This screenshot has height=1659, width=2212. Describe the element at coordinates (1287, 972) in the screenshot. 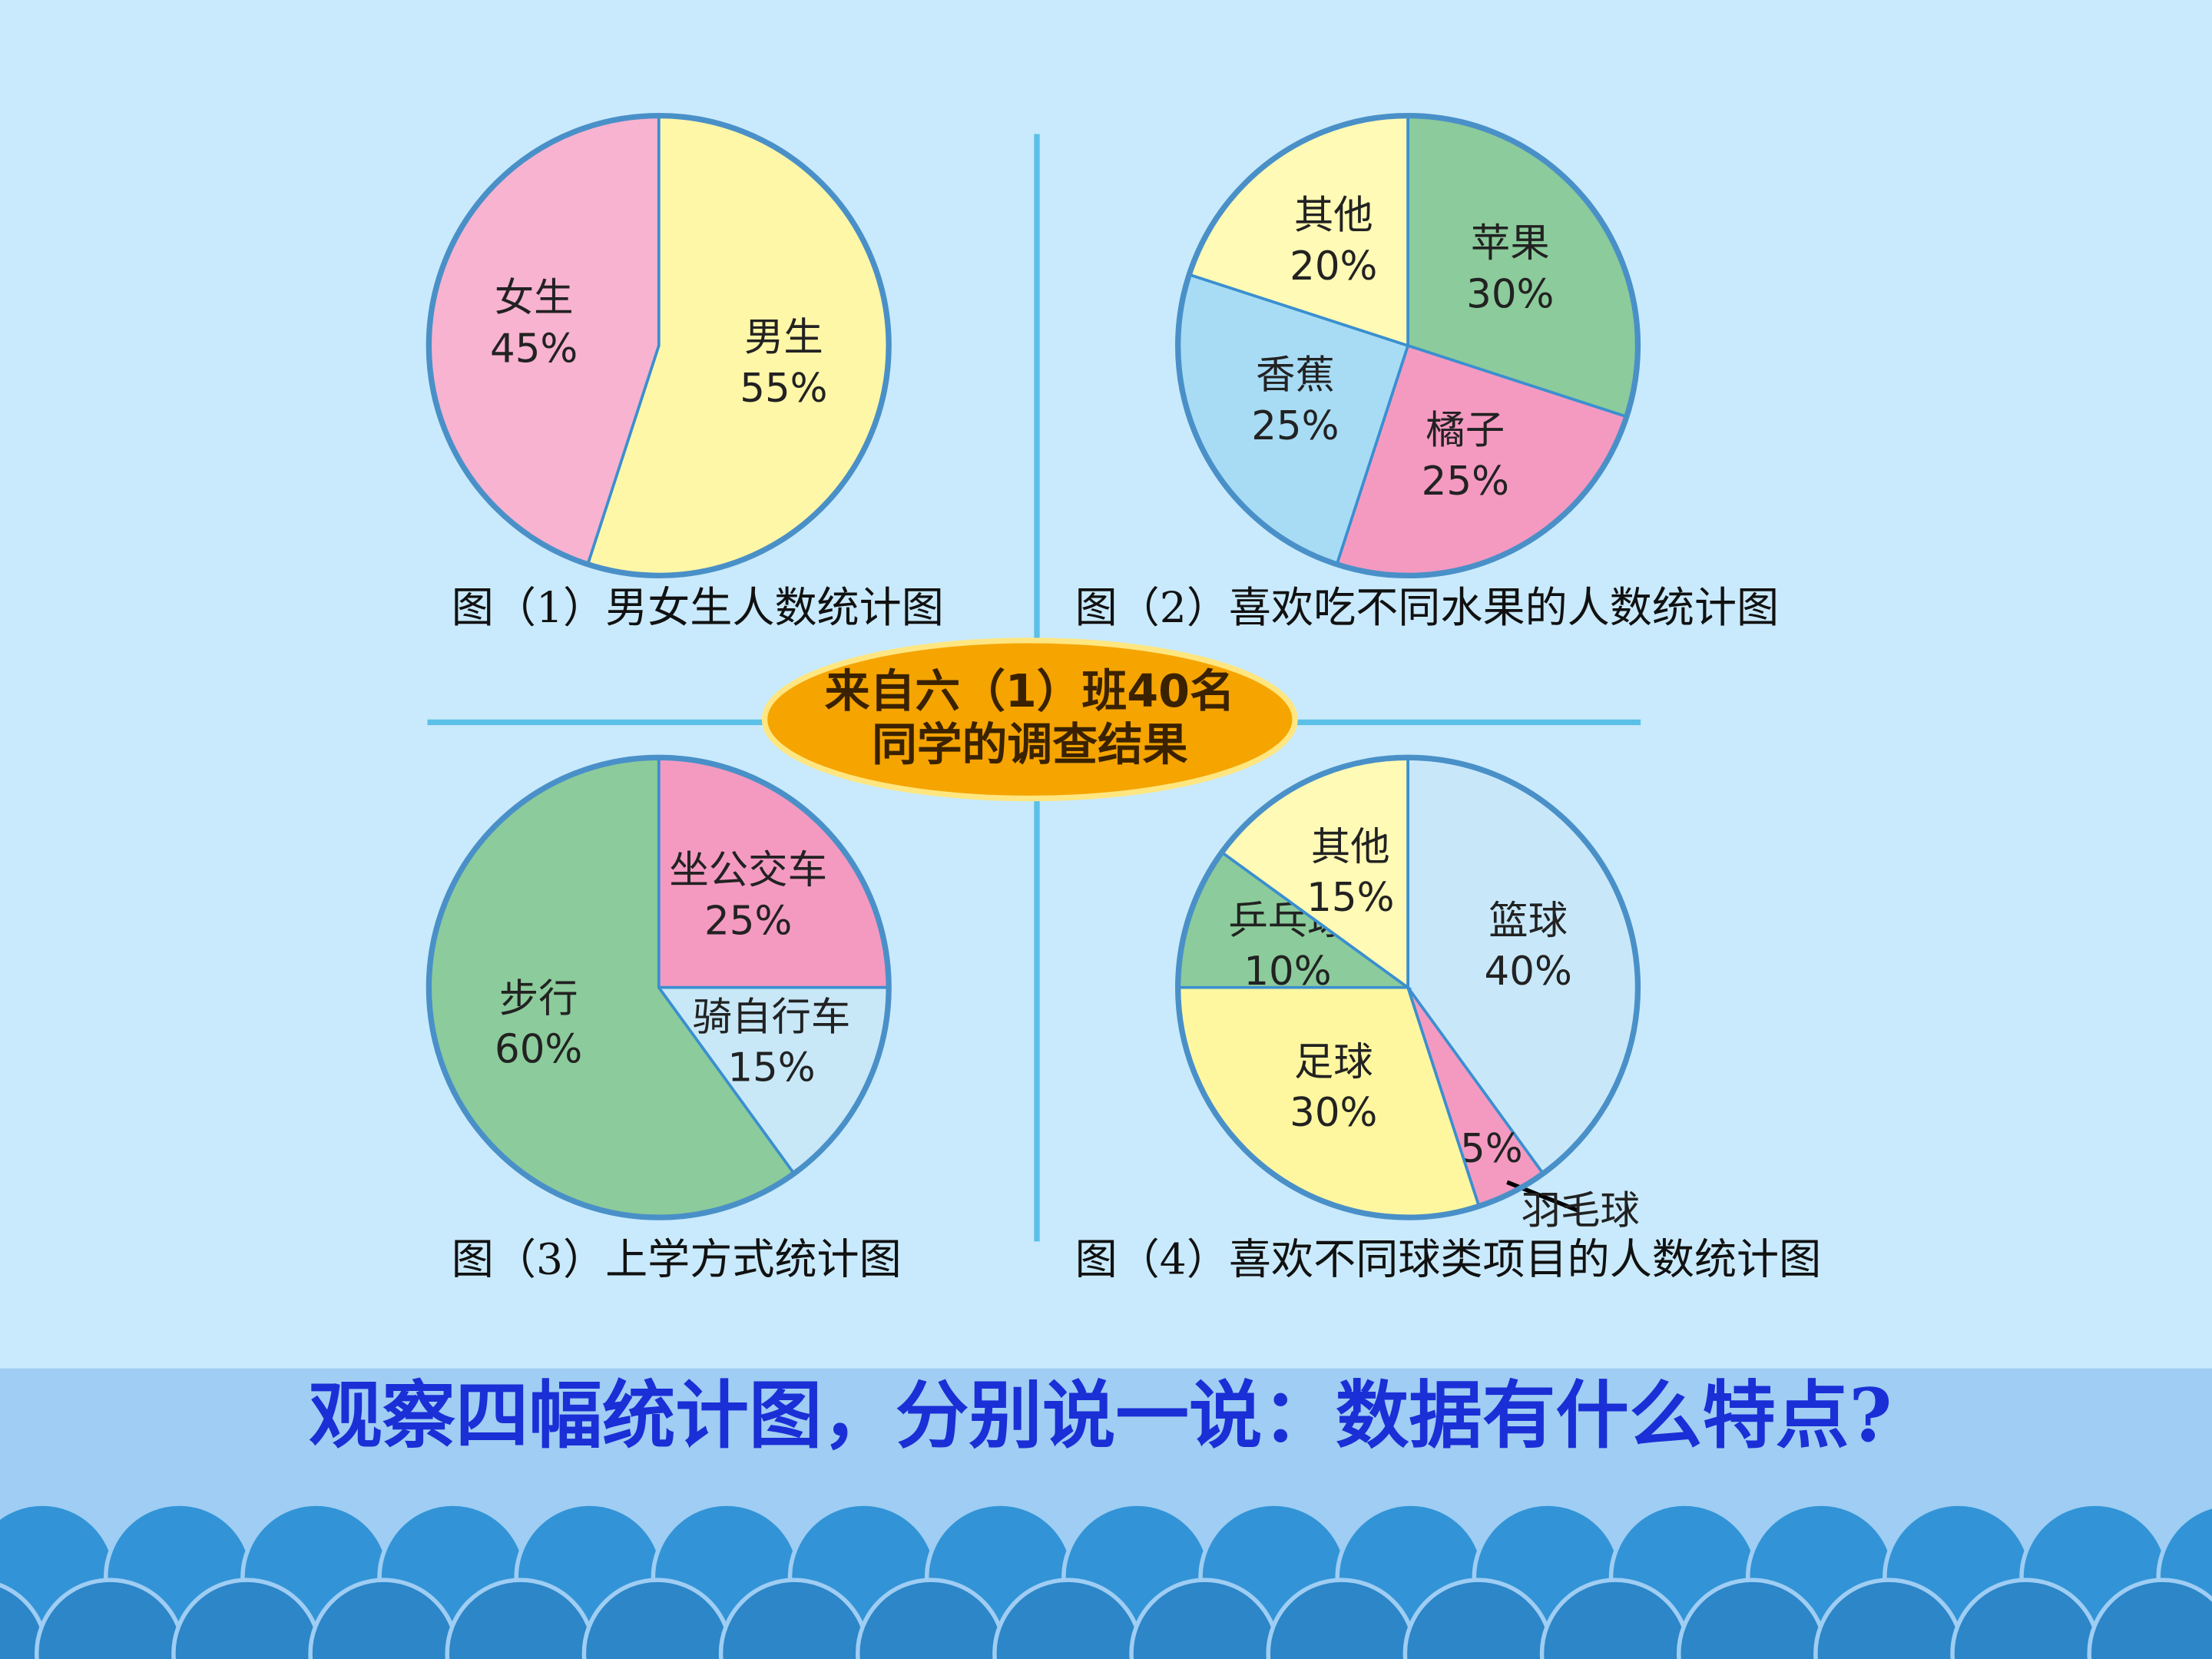

I see `slice-value: 10%` at that location.